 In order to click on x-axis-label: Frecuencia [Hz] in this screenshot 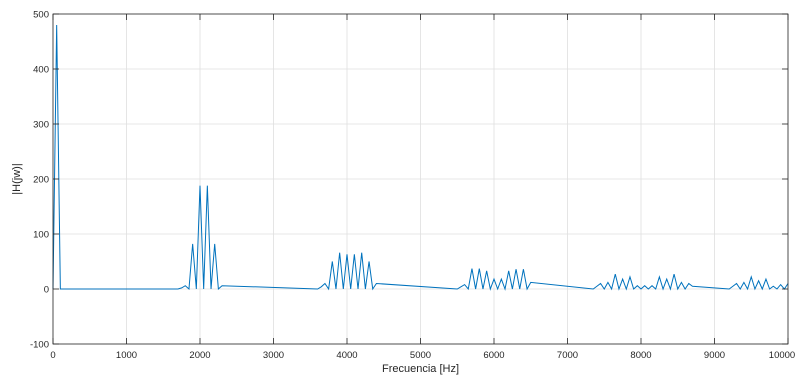, I will do `click(420, 369)`.